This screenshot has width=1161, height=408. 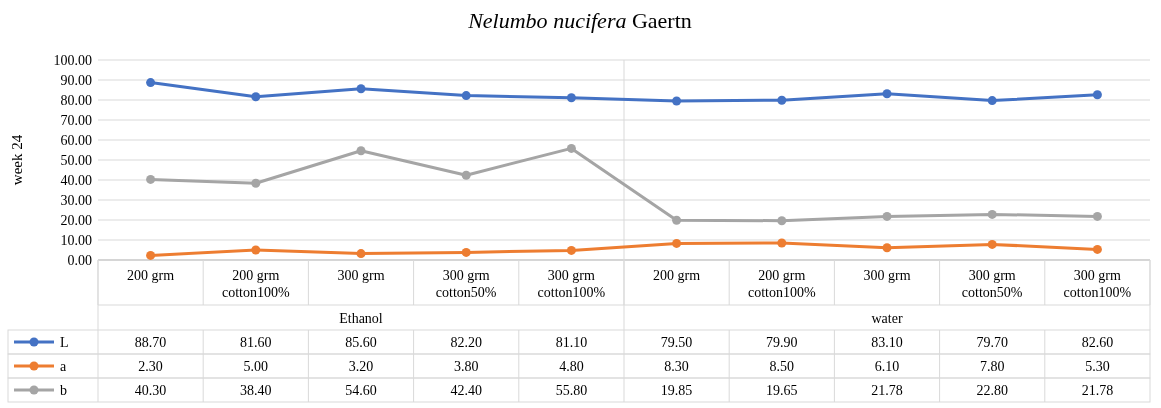 I want to click on data-label: 3.20, so click(x=361, y=366).